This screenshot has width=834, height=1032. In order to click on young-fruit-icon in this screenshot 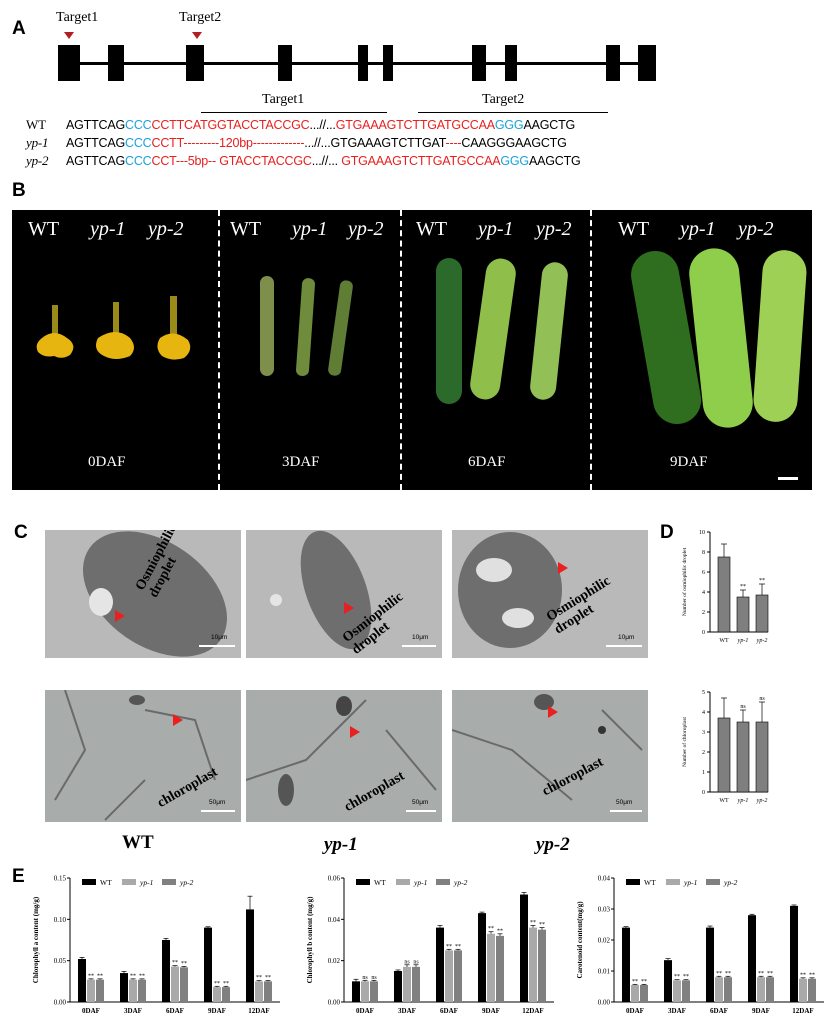, I will do `click(305, 327)`.